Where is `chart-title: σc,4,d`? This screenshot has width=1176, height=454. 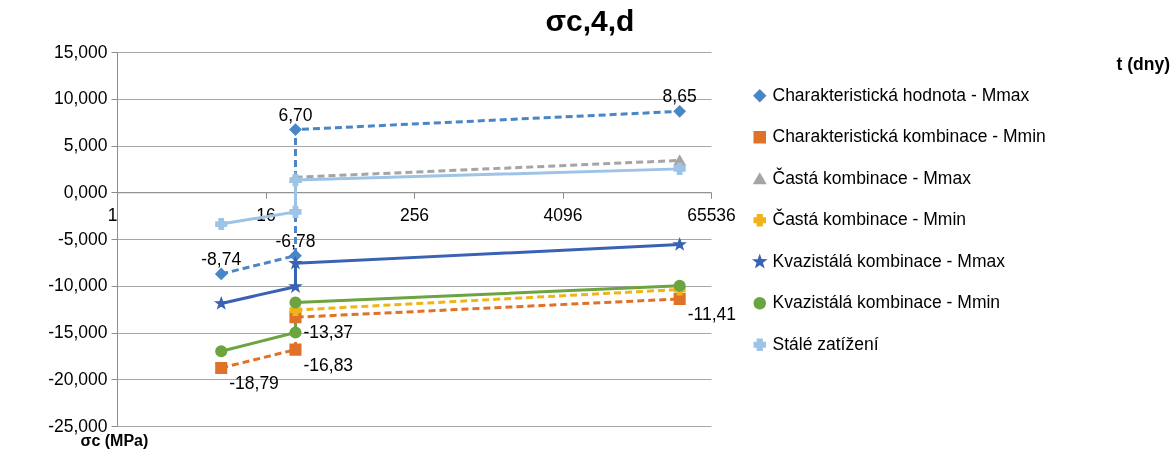 chart-title: σc,4,d is located at coordinates (590, 20).